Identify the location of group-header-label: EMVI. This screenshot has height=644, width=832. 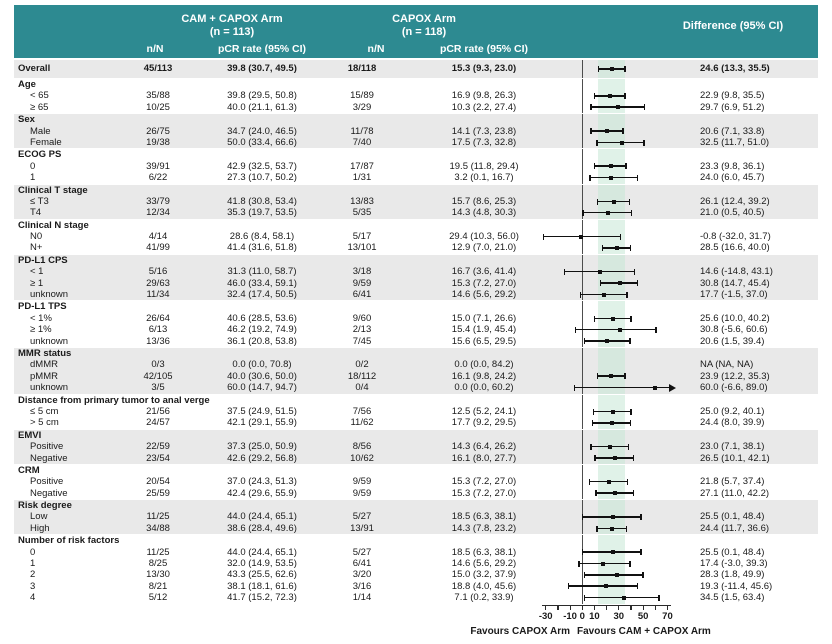
(30, 435).